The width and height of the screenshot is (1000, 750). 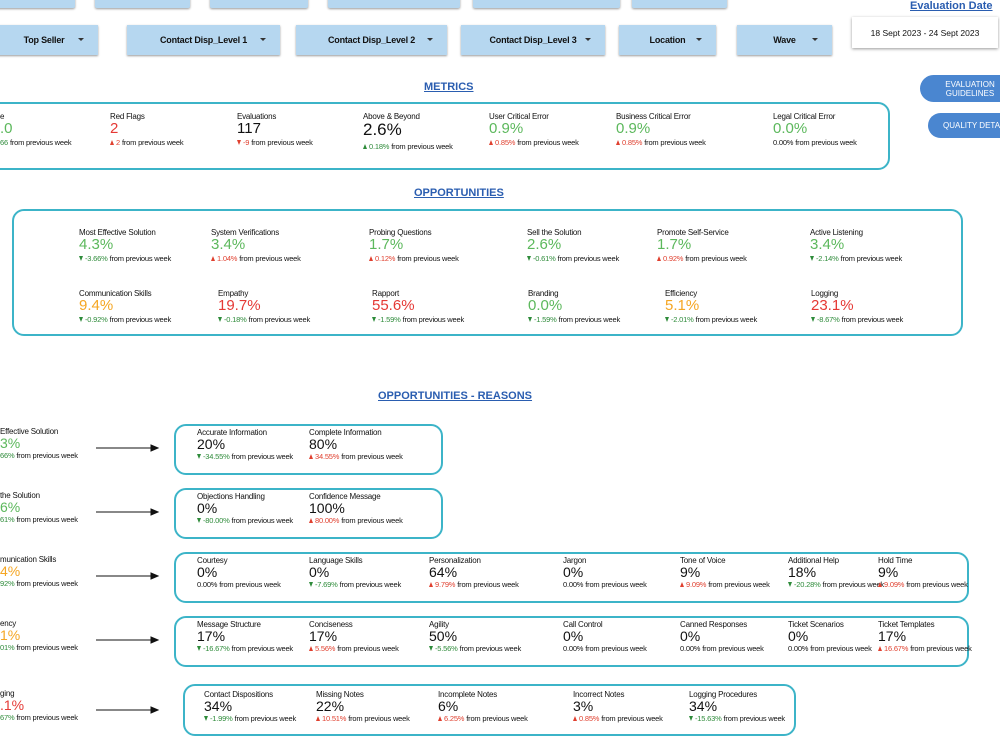 I want to click on filter-dropdown: Contact Disp_Level 3, so click(x=533, y=40).